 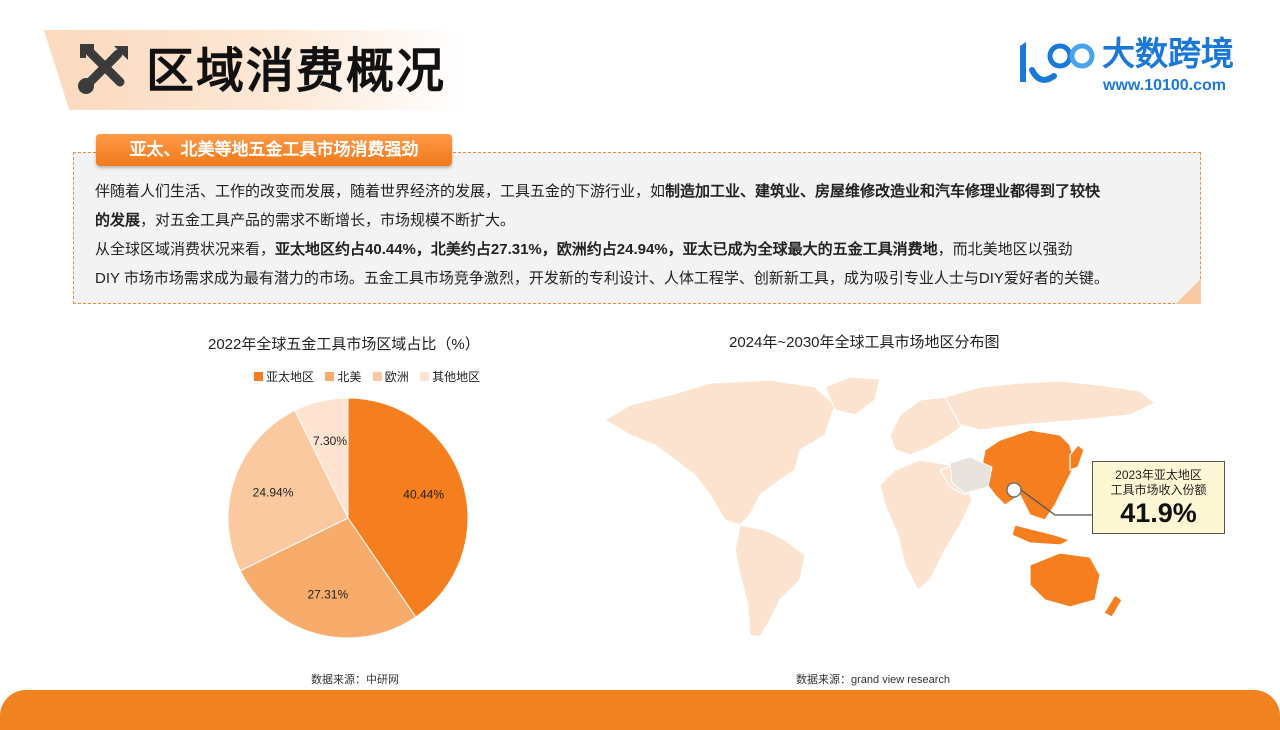 What do you see at coordinates (330, 441) in the screenshot?
I see `pie-label-other: 7.30%` at bounding box center [330, 441].